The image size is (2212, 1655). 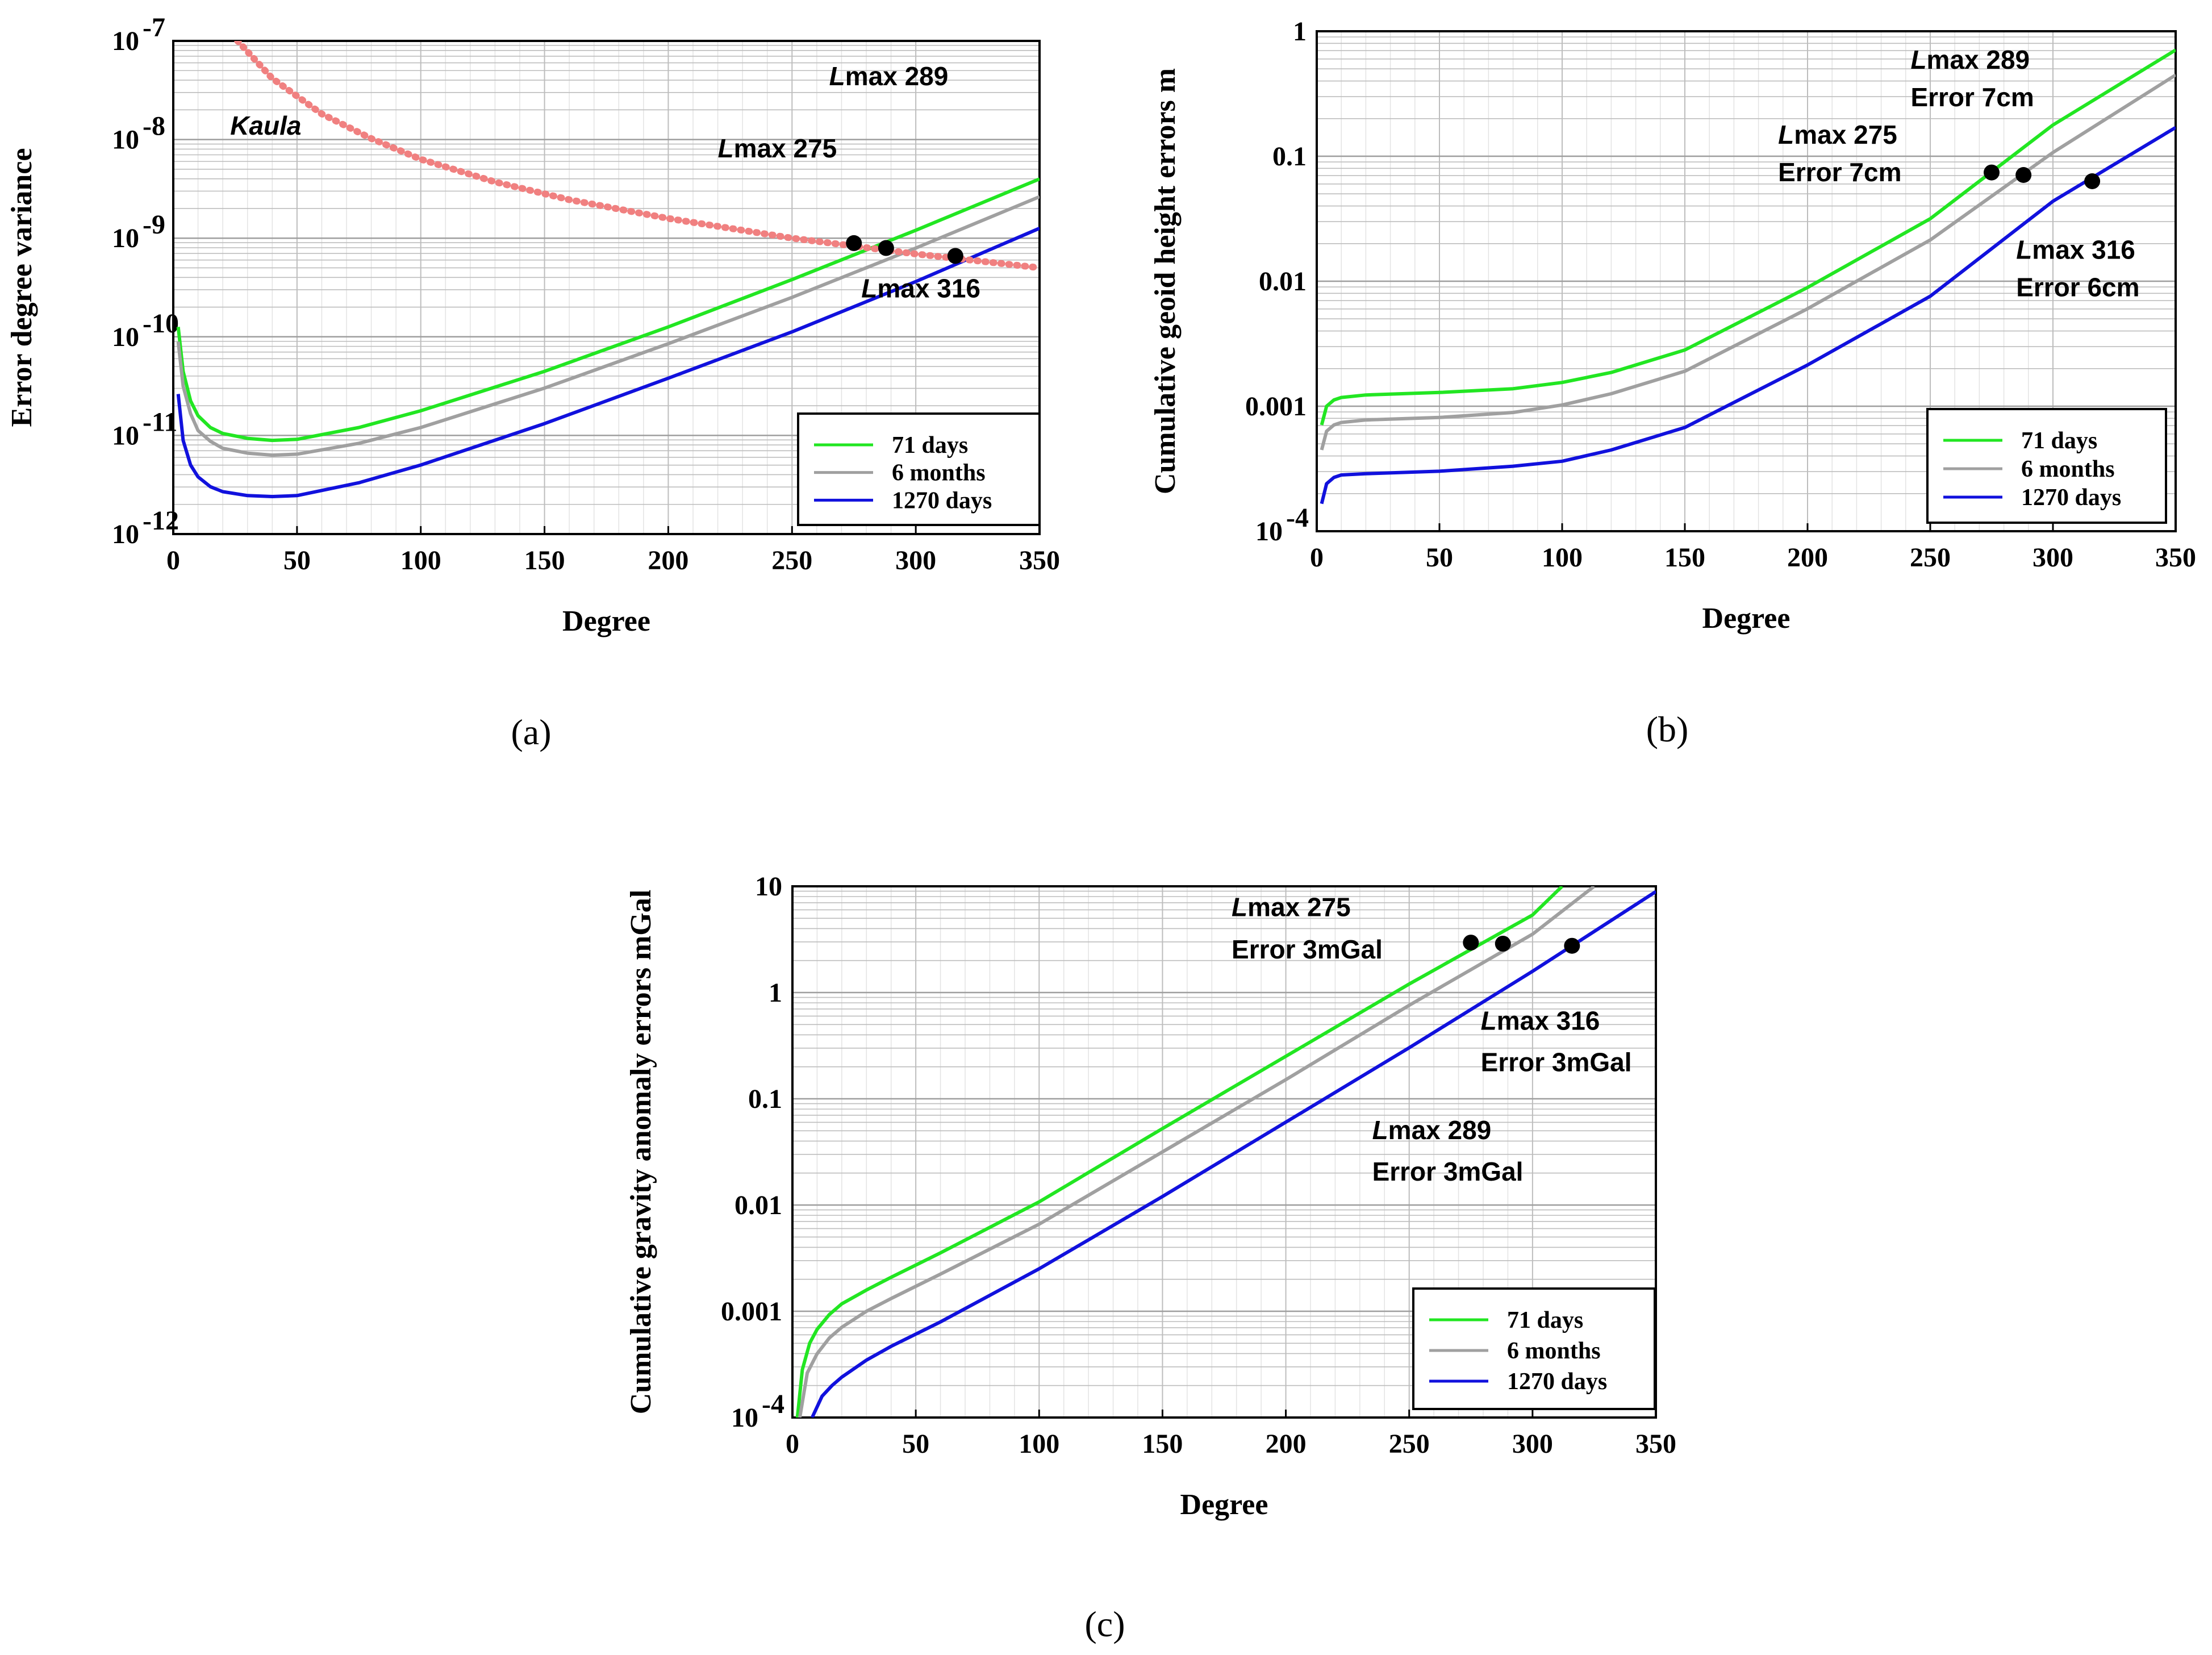 I want to click on annotation-text: Lmax 289, so click(x=889, y=76).